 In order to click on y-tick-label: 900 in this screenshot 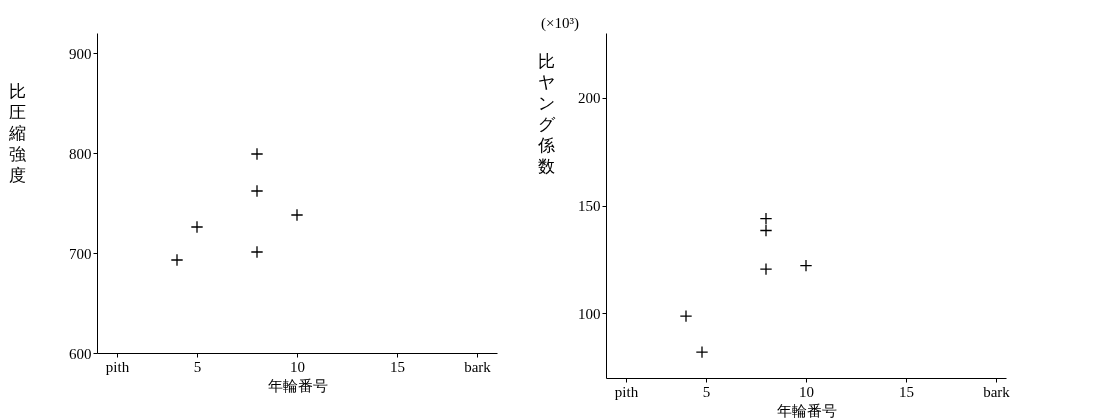, I will do `click(80, 53)`.